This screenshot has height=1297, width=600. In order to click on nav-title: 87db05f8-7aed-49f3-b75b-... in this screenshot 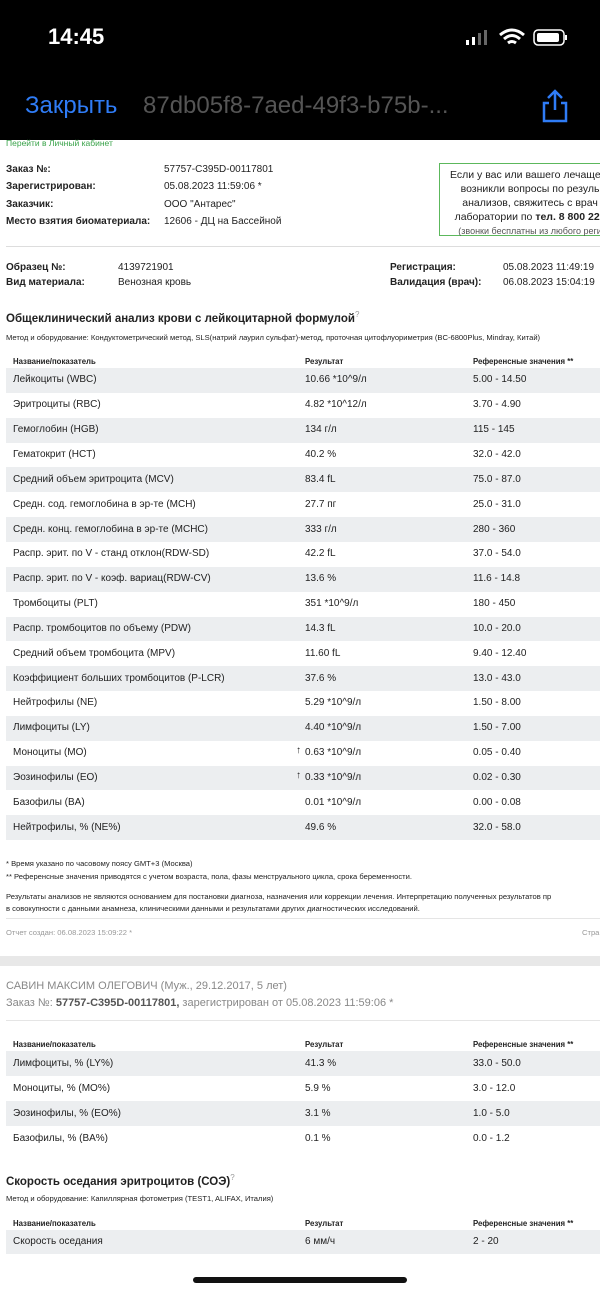, I will do `click(296, 105)`.